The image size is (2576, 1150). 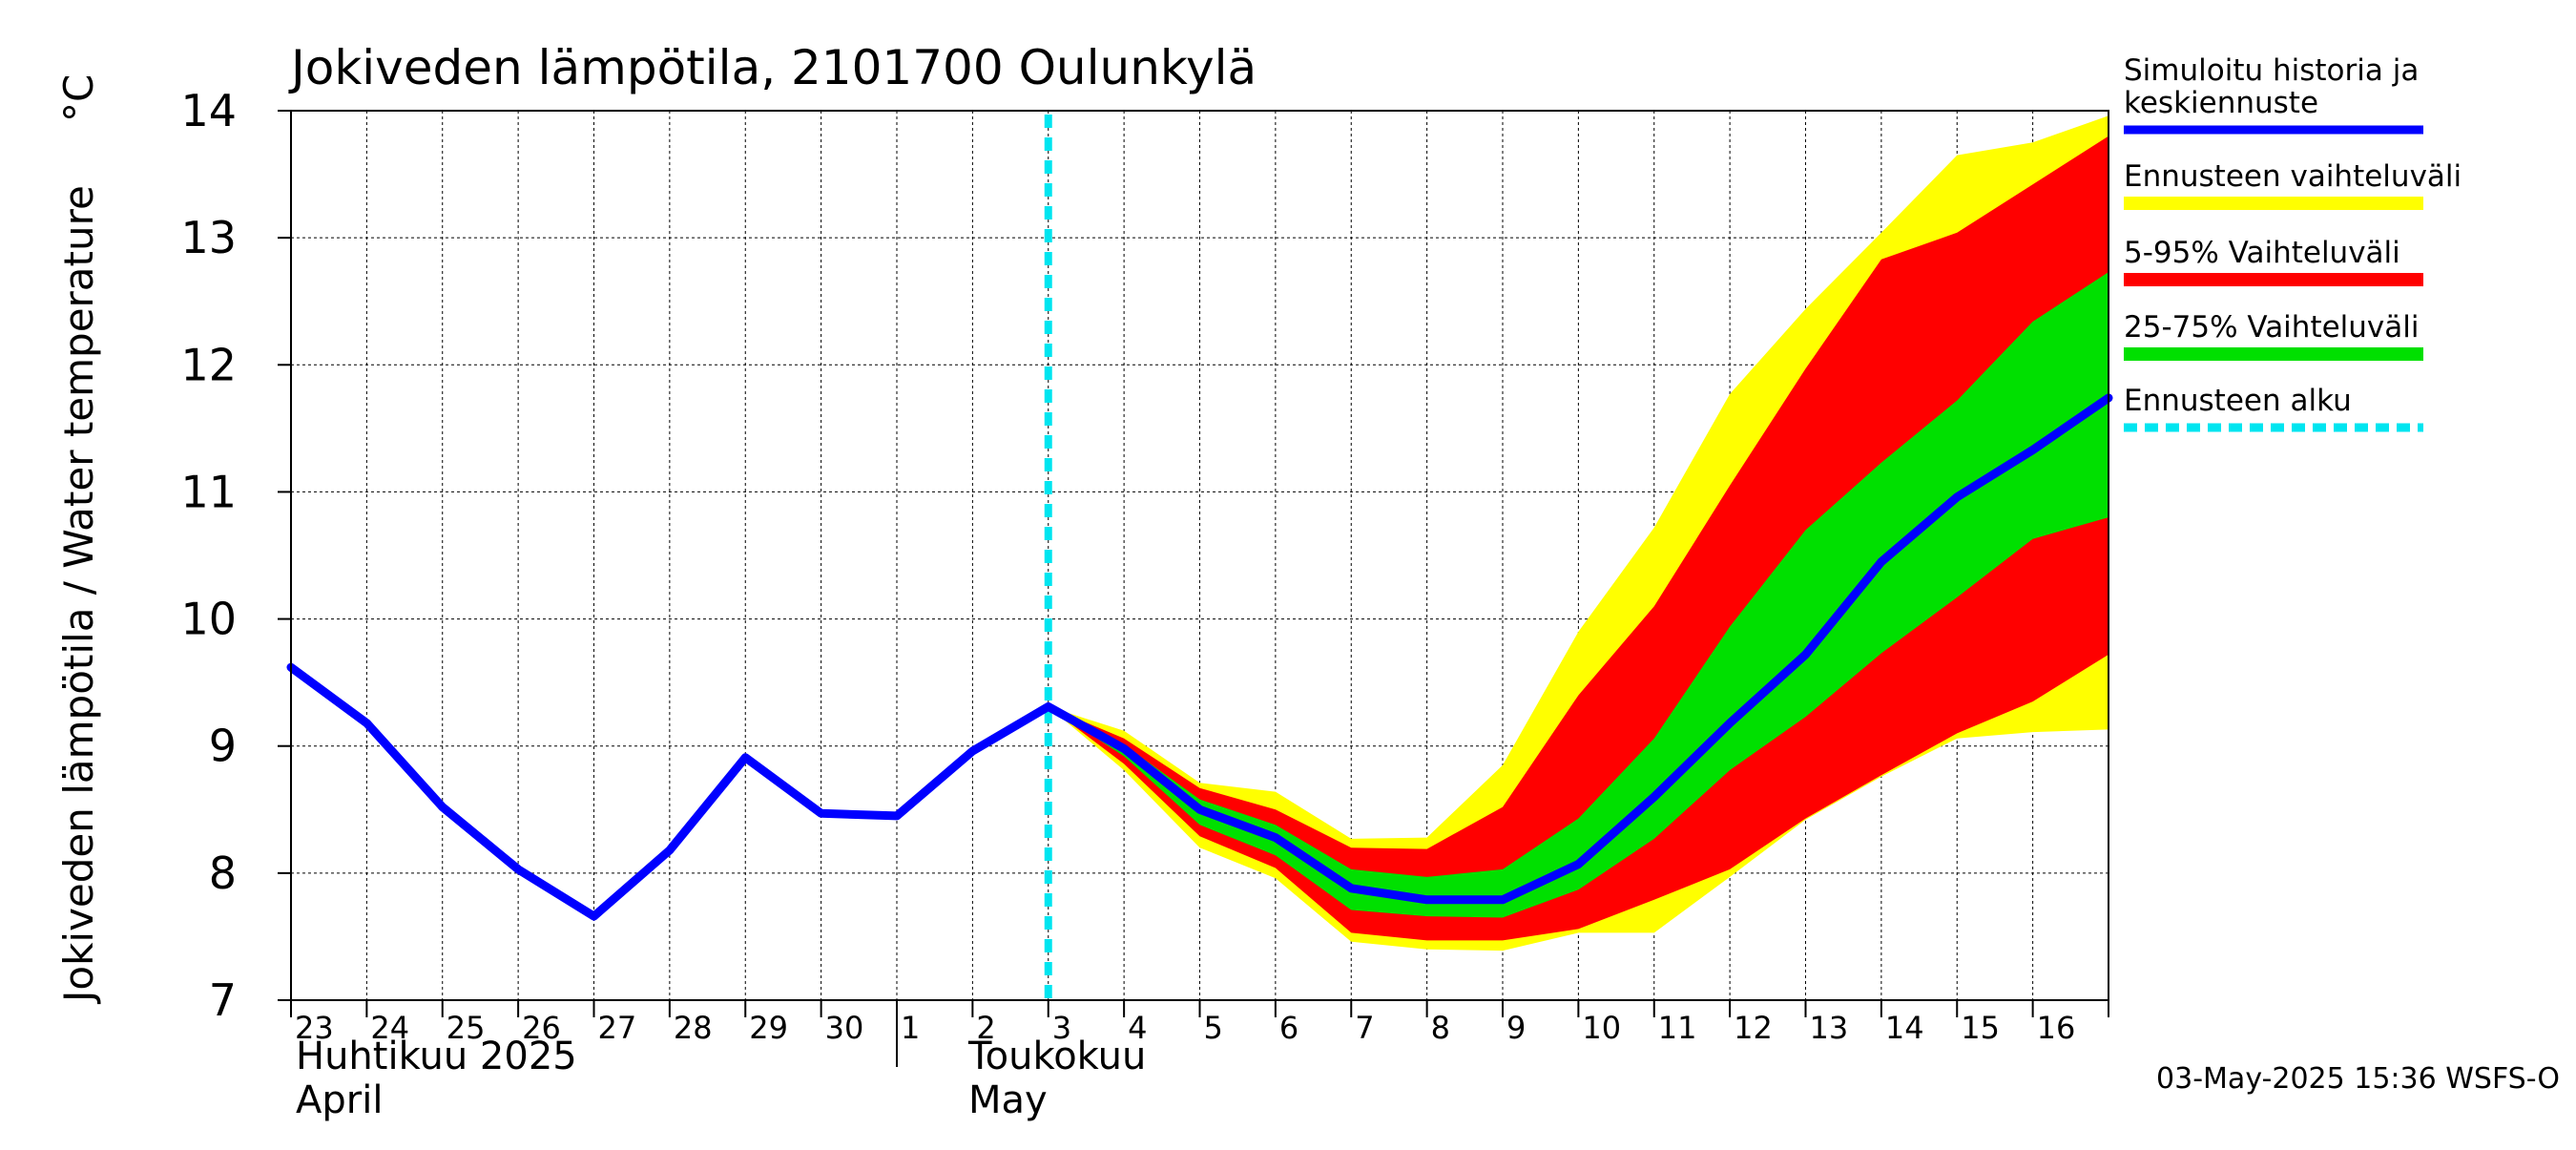 I want to click on x-tick-label: 12, so click(x=1753, y=1028).